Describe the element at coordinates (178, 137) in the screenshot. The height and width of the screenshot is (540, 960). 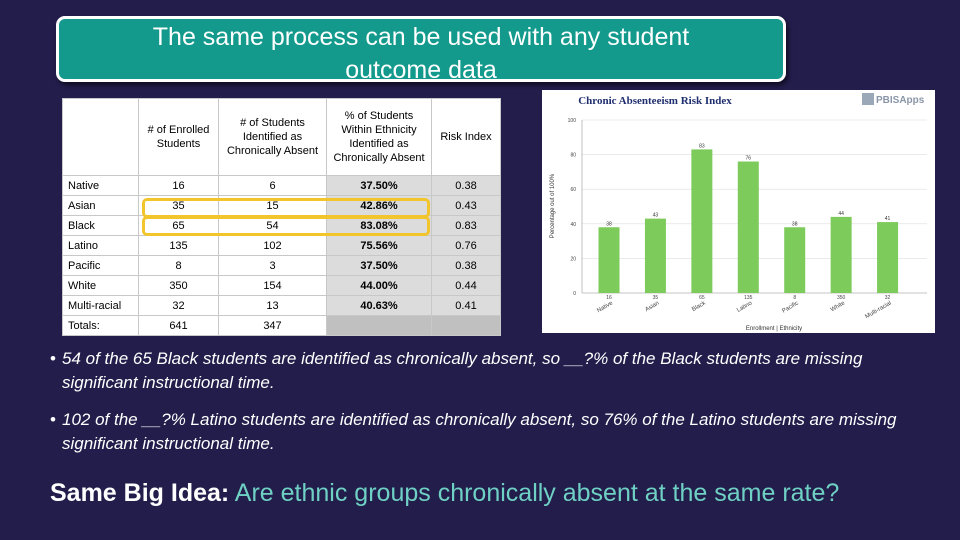
I see `header-enrolled: # of Enrolled Students` at that location.